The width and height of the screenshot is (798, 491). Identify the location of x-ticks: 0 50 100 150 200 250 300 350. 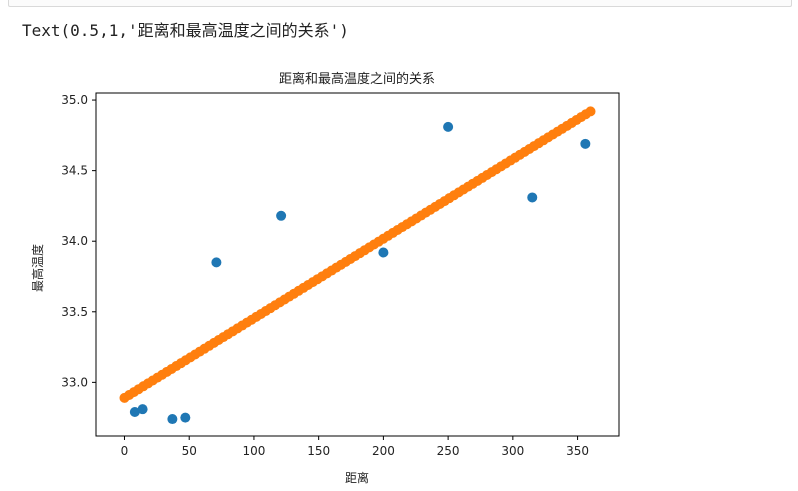
(355, 447).